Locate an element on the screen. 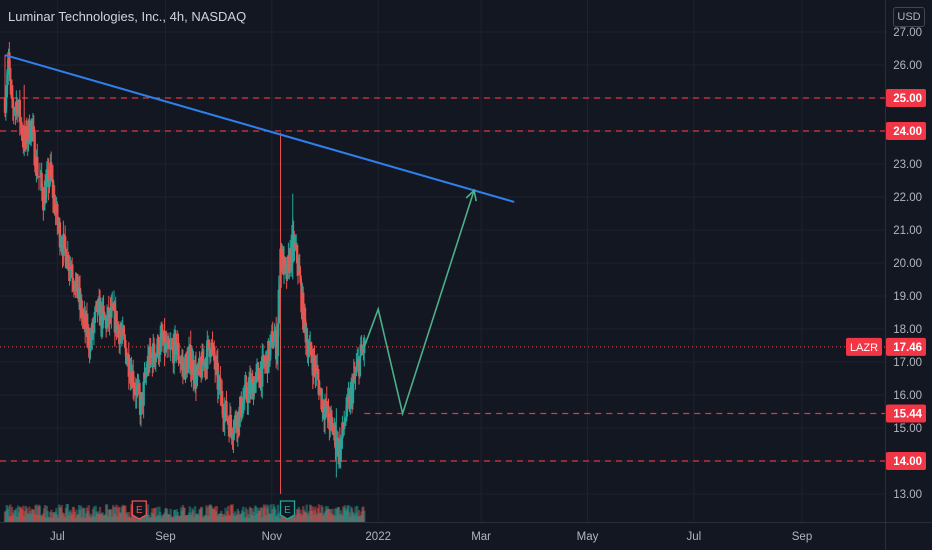 The image size is (932, 550). time-axis: Jul Sep Nov 2022 Mar May Jul Sep is located at coordinates (431, 537).